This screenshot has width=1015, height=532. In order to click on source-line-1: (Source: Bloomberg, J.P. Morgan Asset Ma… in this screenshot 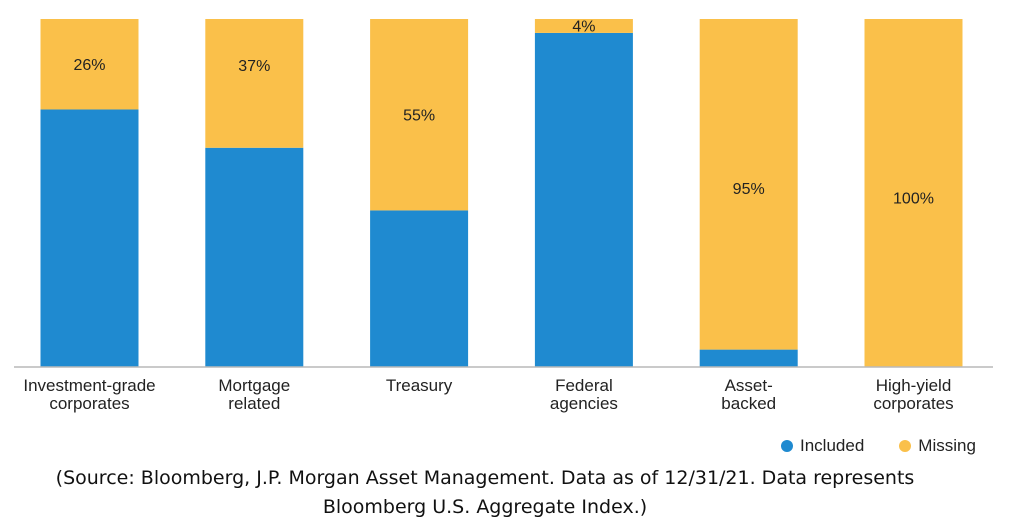, I will do `click(485, 478)`.